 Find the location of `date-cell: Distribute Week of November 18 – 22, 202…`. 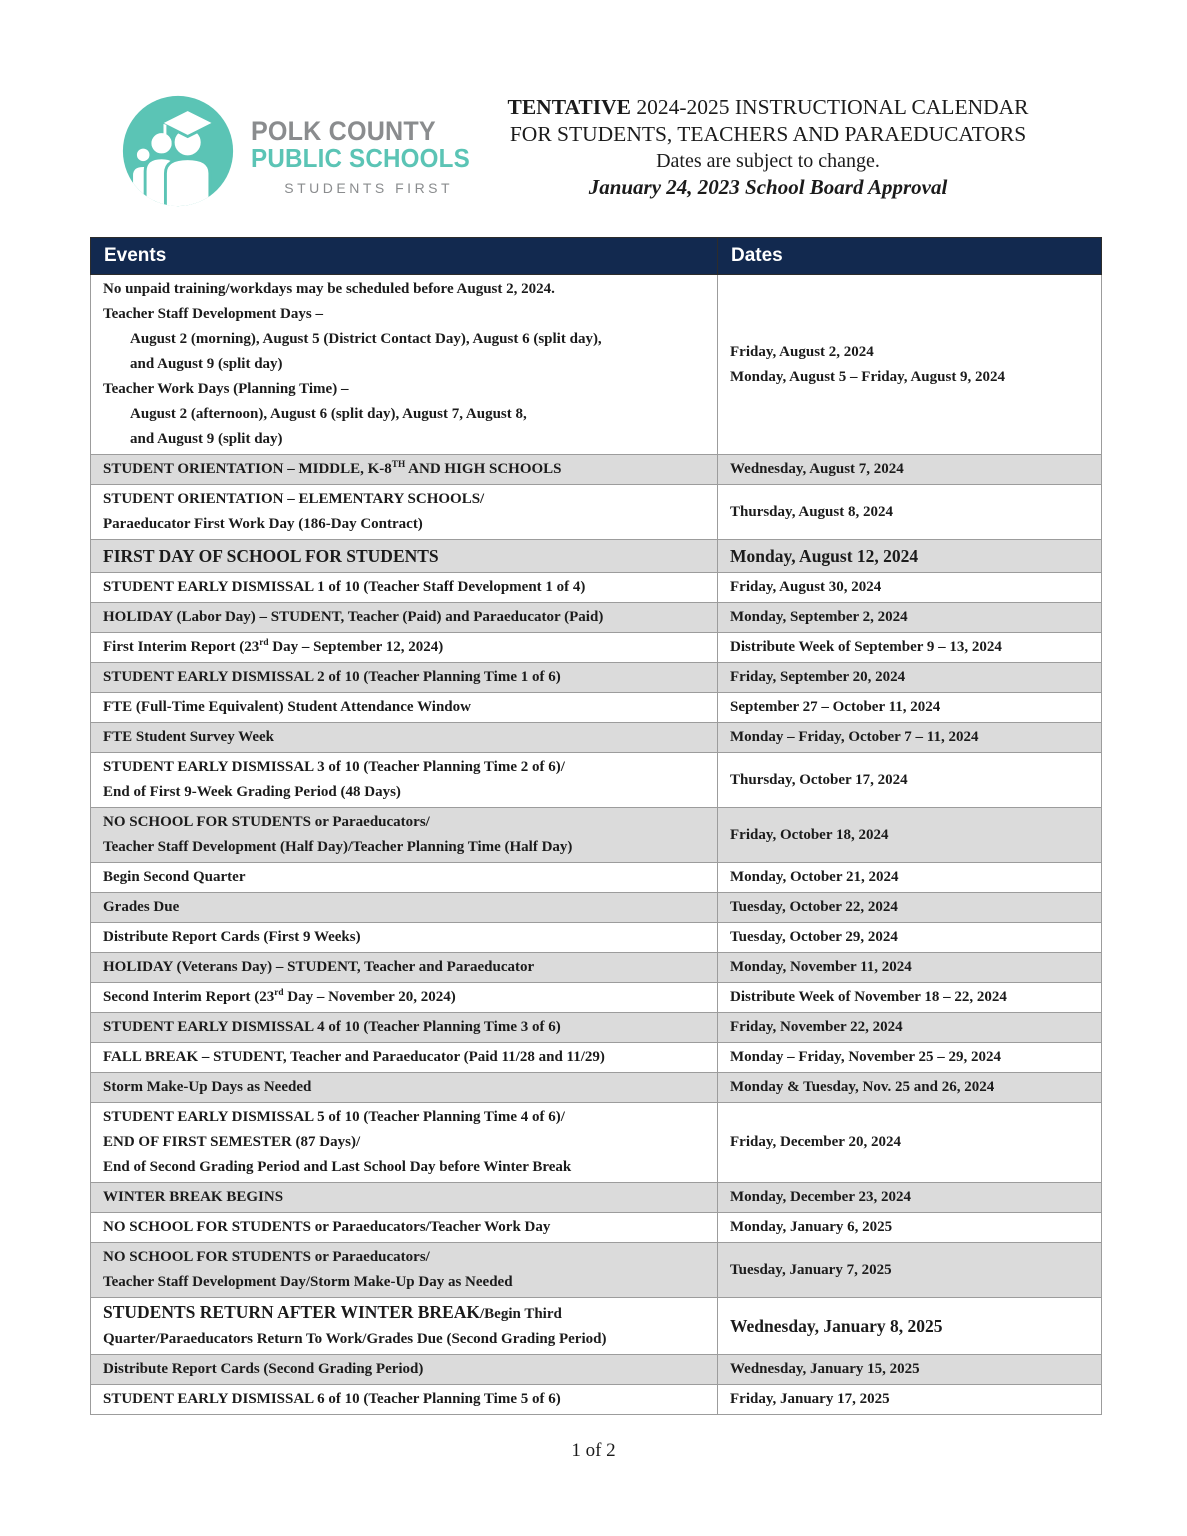

date-cell: Distribute Week of November 18 – 22, 202… is located at coordinates (909, 997).